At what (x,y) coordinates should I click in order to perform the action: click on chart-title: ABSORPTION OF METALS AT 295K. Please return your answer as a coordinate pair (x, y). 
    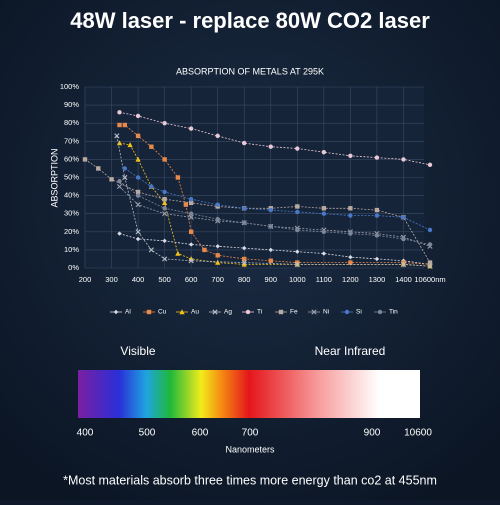
    Looking at the image, I should click on (250, 71).